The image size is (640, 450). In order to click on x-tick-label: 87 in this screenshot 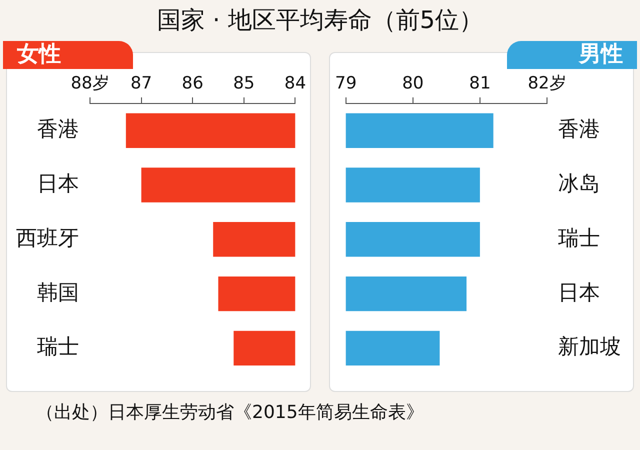, I will do `click(141, 84)`.